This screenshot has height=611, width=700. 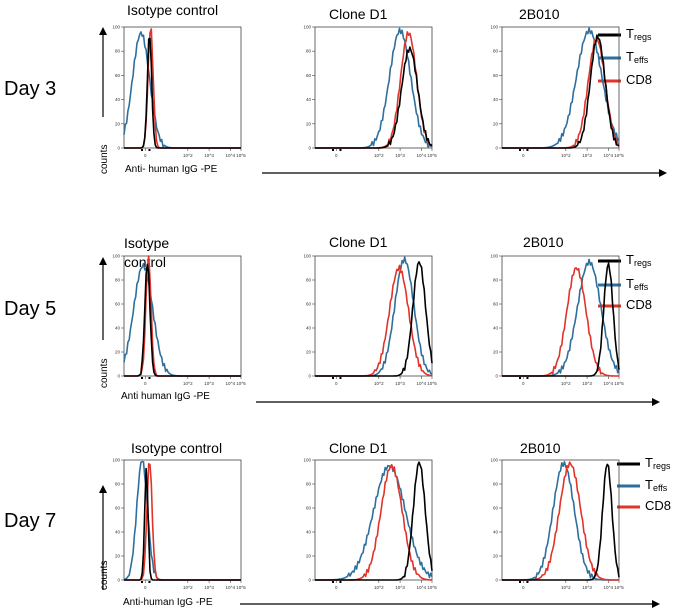 I want to click on legend-cd8-label: CD8, so click(x=639, y=304).